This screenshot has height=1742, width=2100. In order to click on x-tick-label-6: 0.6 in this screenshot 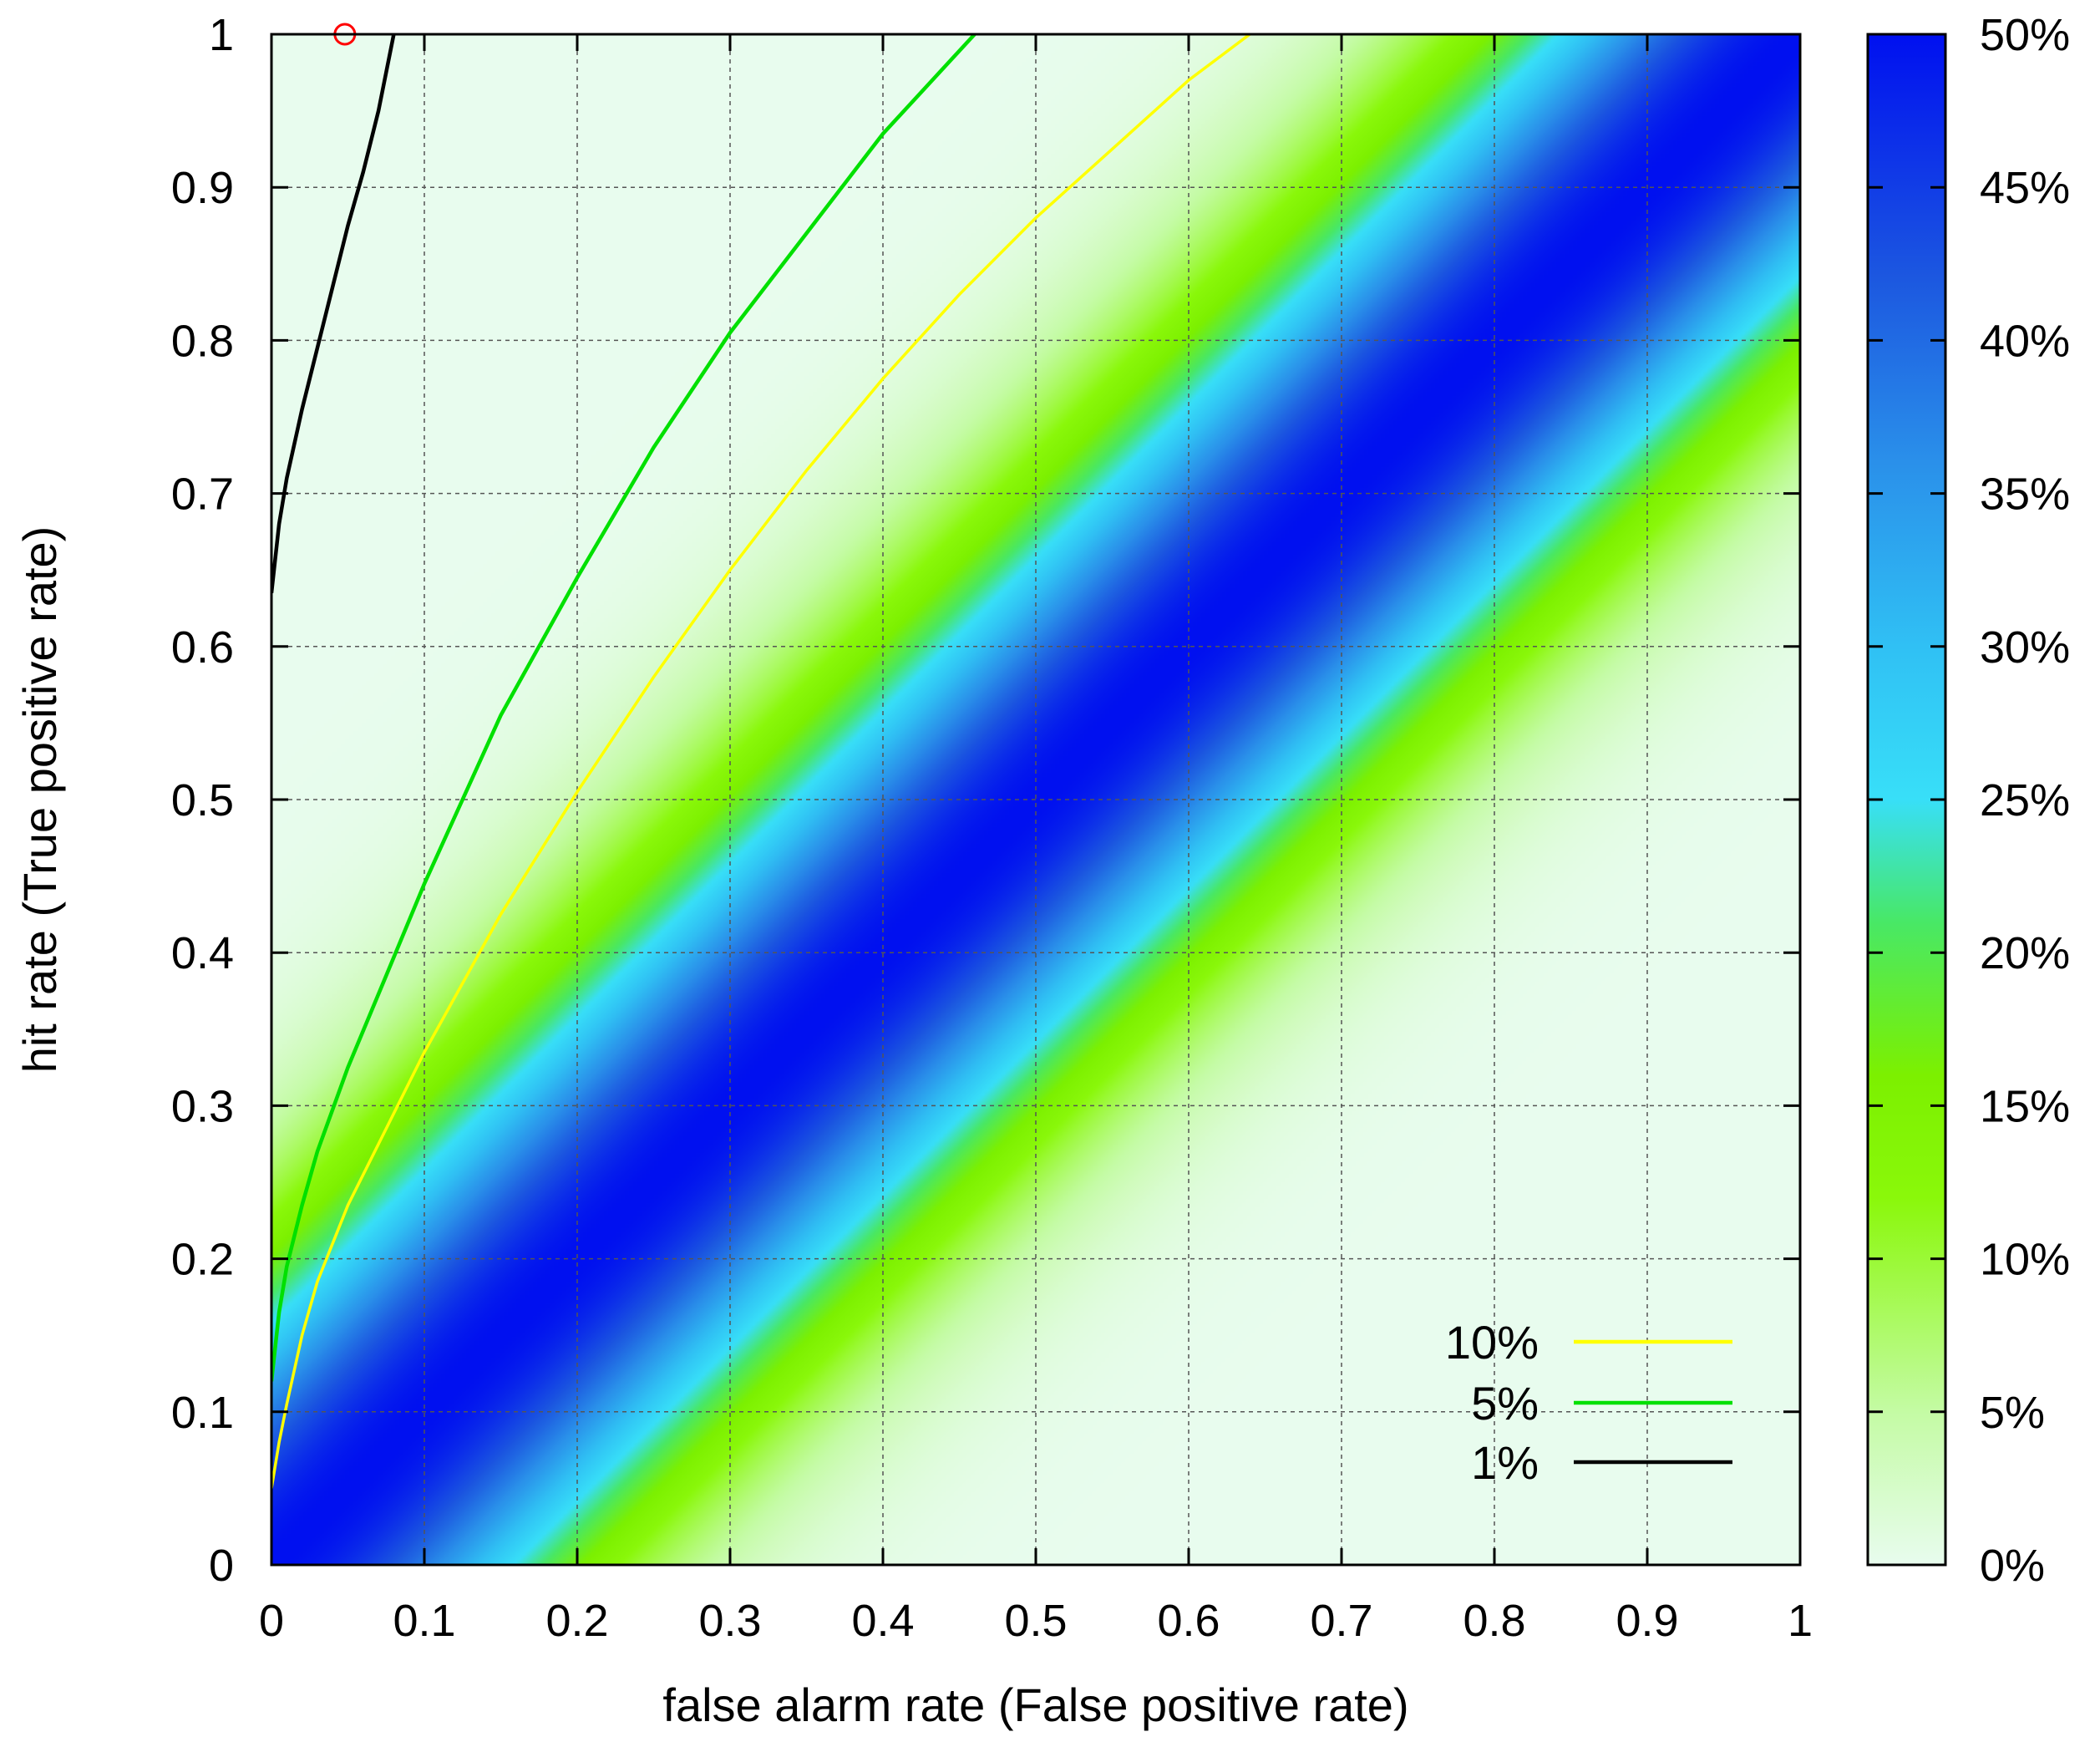, I will do `click(1188, 1621)`.